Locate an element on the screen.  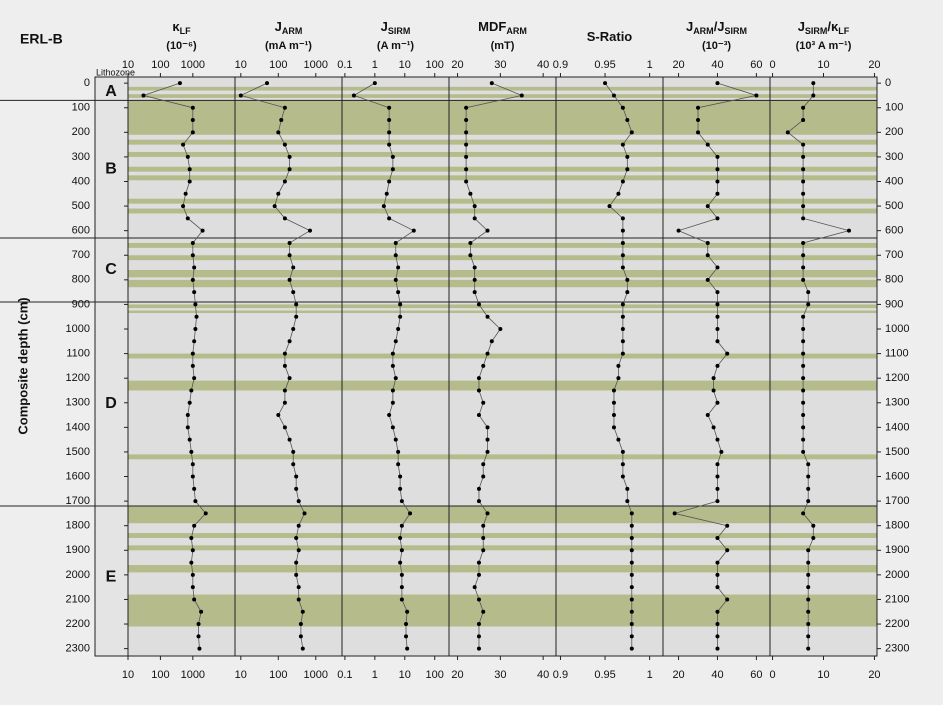
x-tick-label: 0.1 is located at coordinates (344, 675).